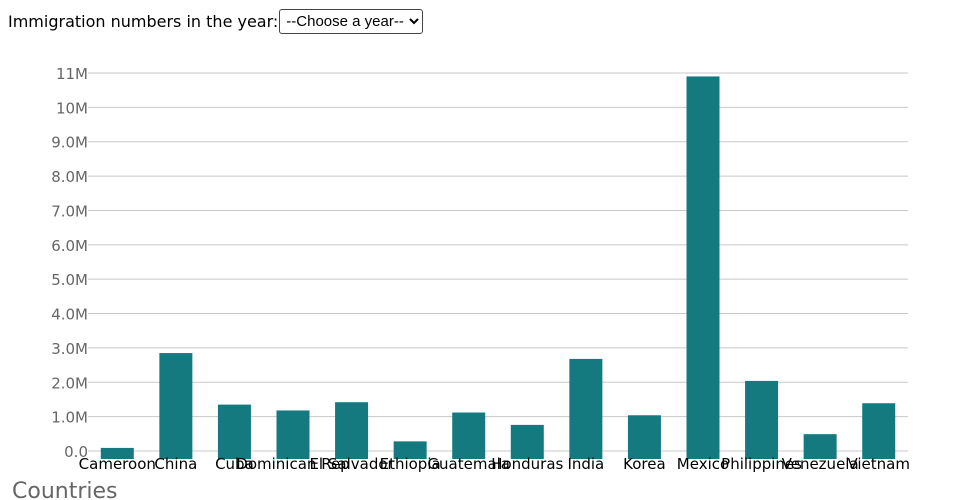  I want to click on x-tick-label: Vietnam, so click(878, 464).